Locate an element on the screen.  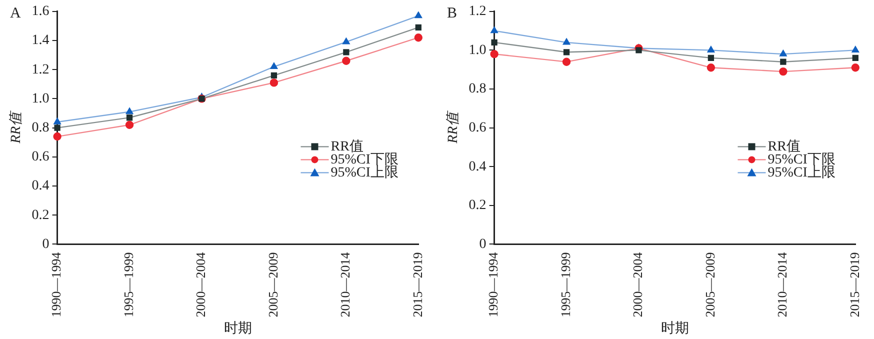
y-tick-label: 1.4 is located at coordinates (41, 40).